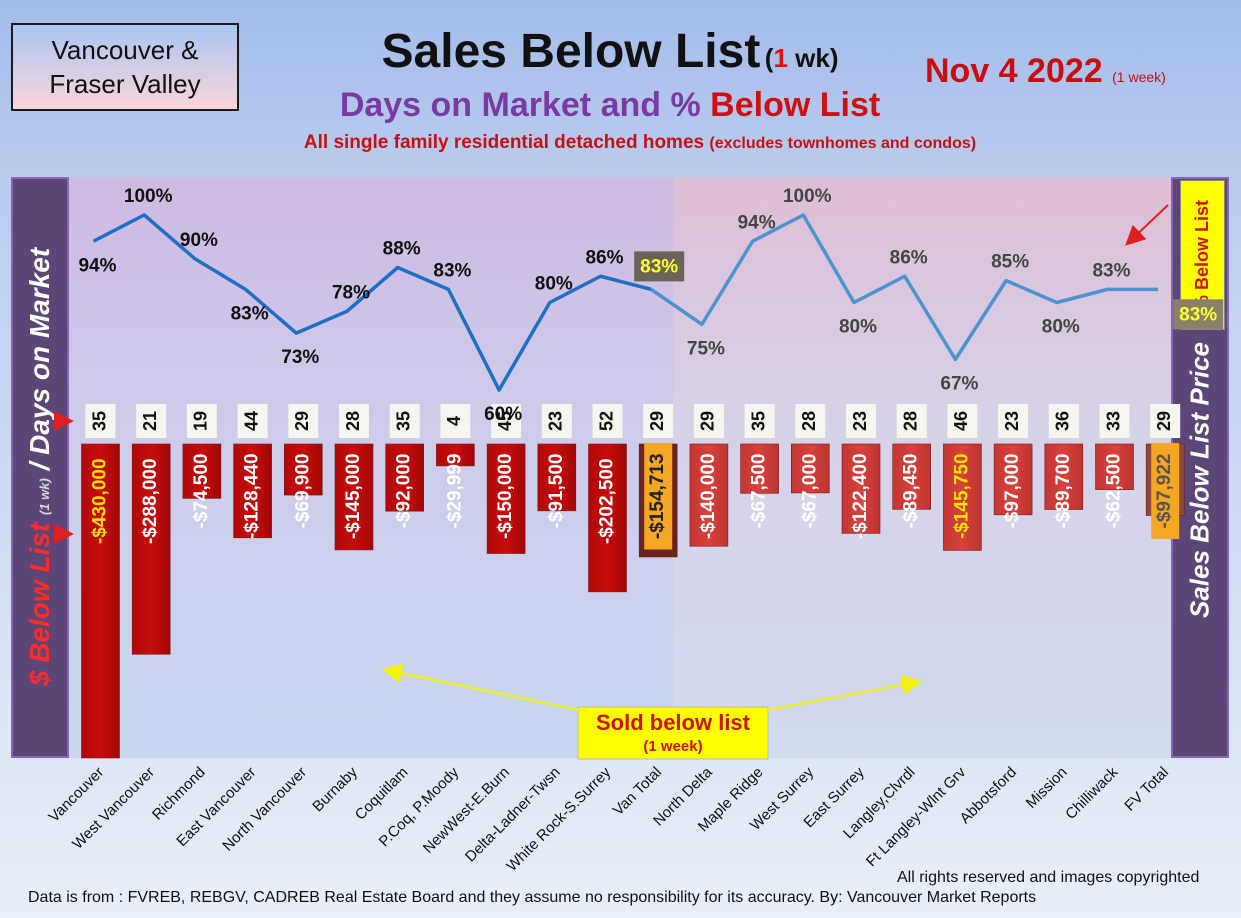  What do you see at coordinates (454, 490) in the screenshot?
I see `below-list-label-p-coq-p-moody: -$29,999` at bounding box center [454, 490].